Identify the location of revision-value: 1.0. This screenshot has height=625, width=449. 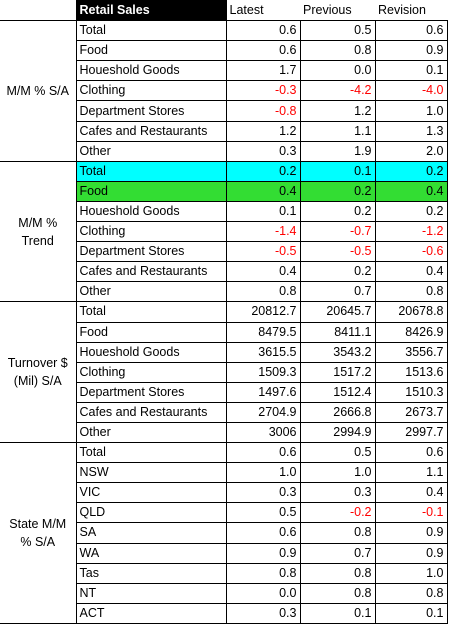
(411, 111).